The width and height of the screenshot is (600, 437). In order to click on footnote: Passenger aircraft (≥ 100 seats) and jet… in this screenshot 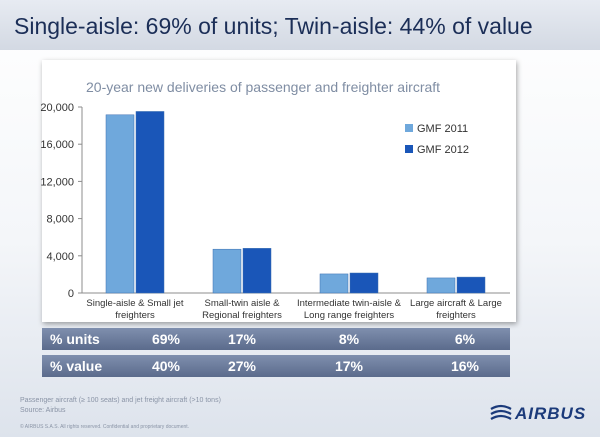, I will do `click(120, 406)`.